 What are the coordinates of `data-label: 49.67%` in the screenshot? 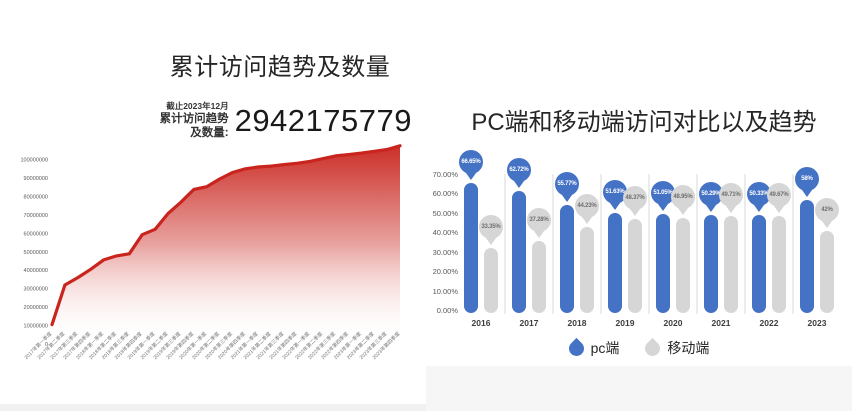 It's located at (779, 195).